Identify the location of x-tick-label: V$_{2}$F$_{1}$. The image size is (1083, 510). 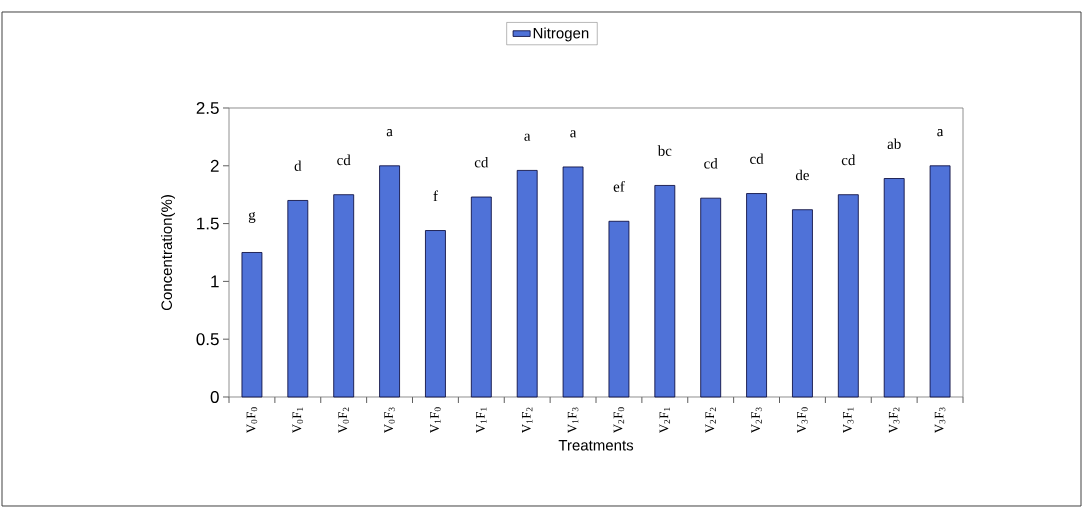
(665, 420).